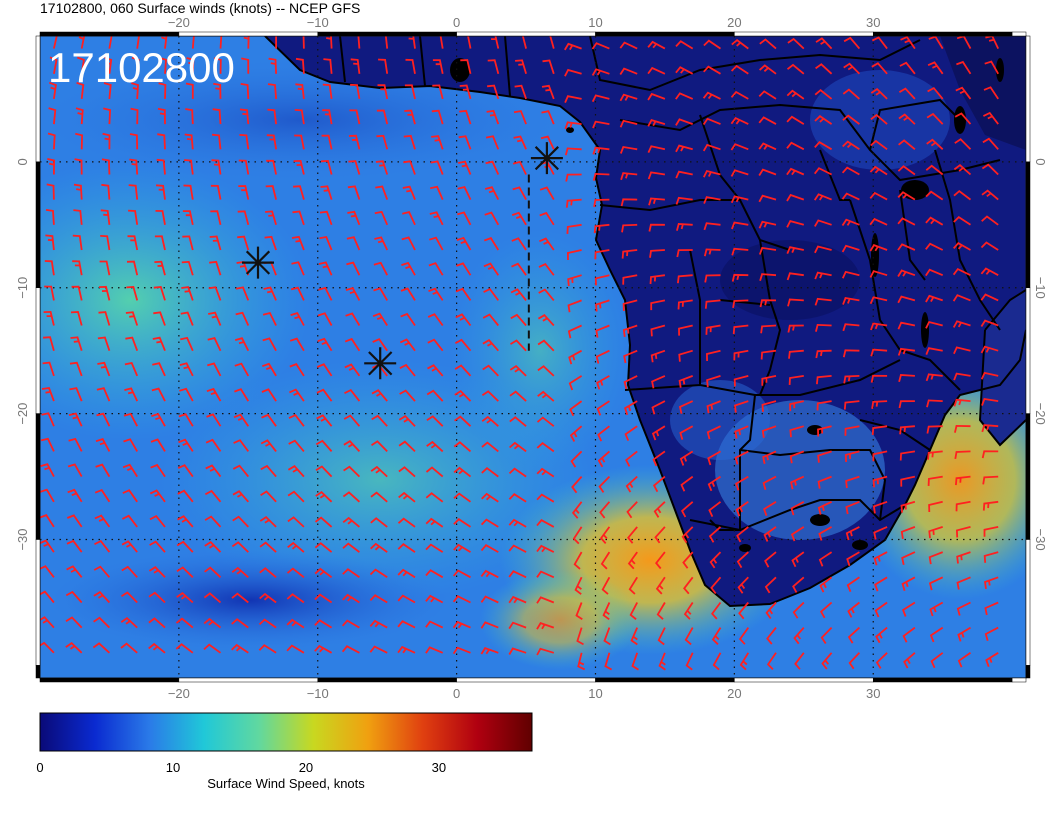 Image resolution: width=1056 pixels, height=816 pixels. I want to click on axis-bar-bottom, so click(942, 680).